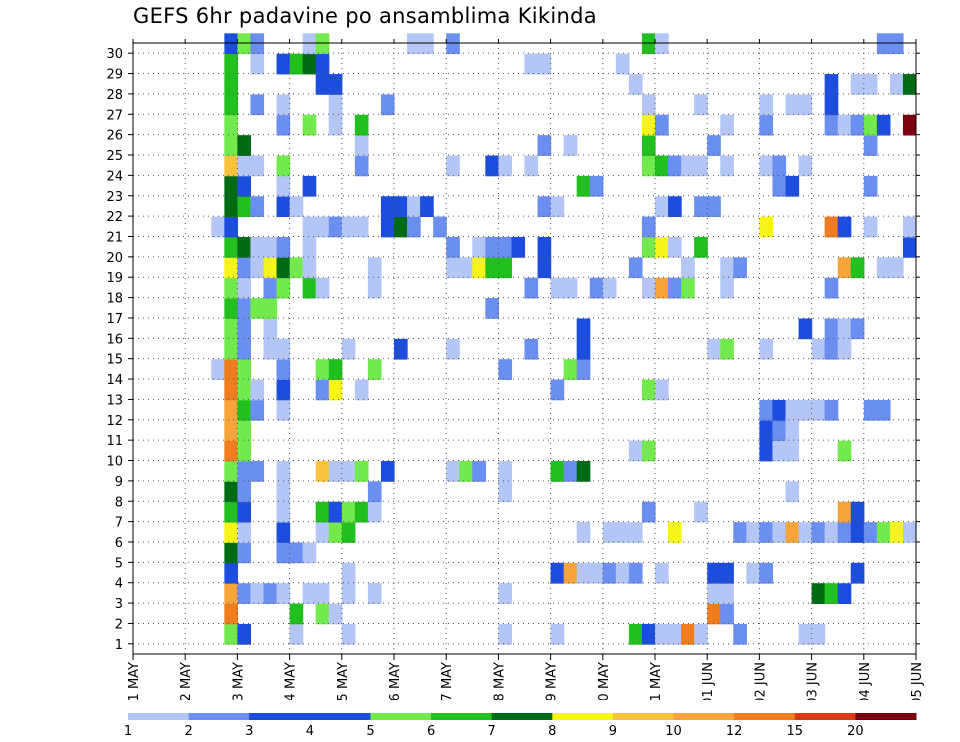 This screenshot has width=960, height=742. I want to click on y-tick-label: 16, so click(114, 339).